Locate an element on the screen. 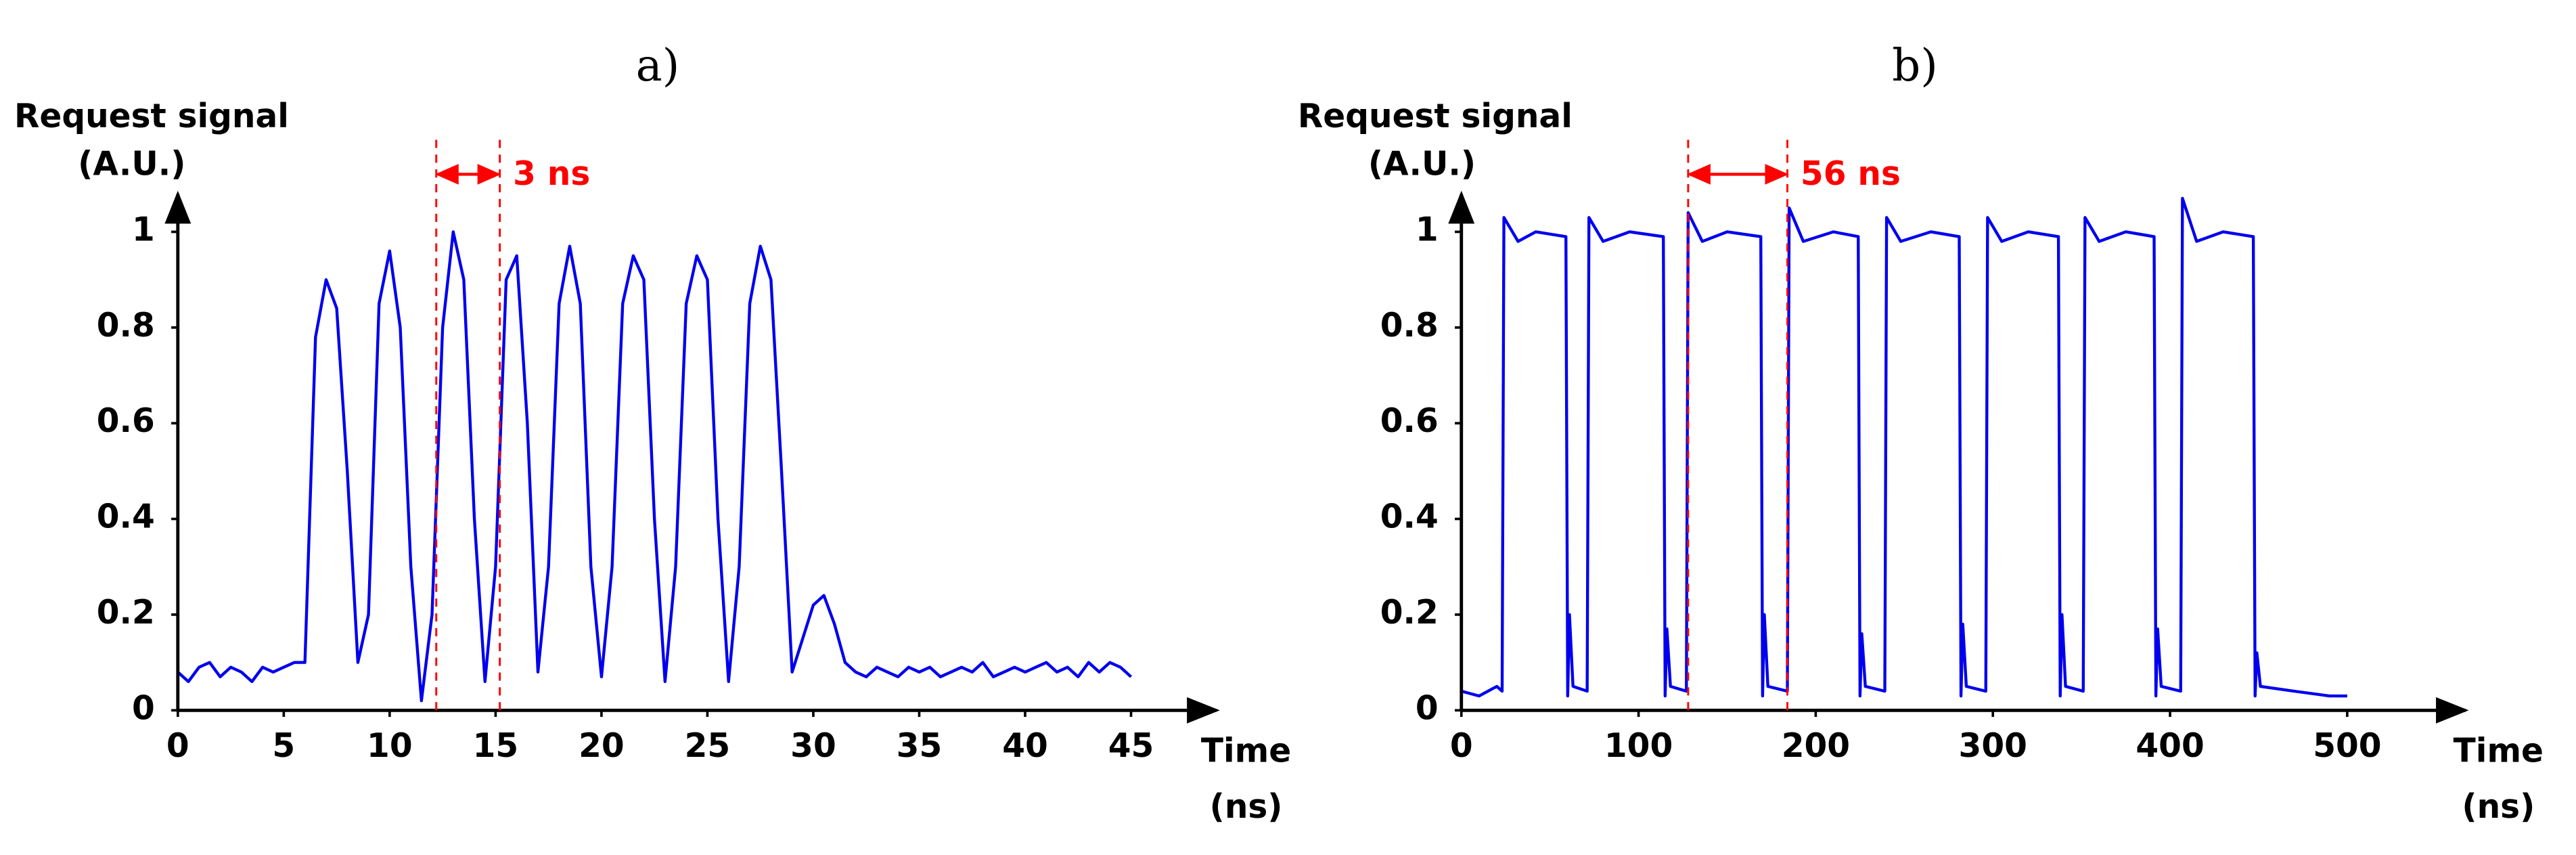 This screenshot has width=2576, height=855. panel-title: a) is located at coordinates (658, 65).